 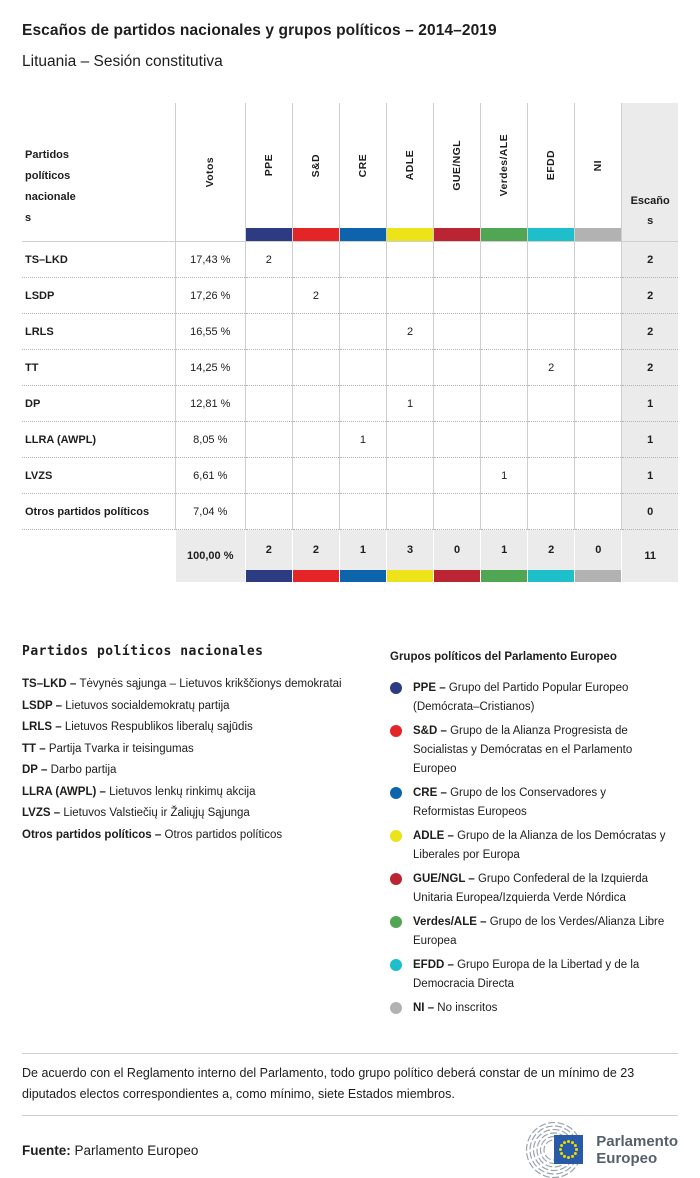 What do you see at coordinates (457, 555) in the screenshot?
I see `total-group-seats-cell: 0` at bounding box center [457, 555].